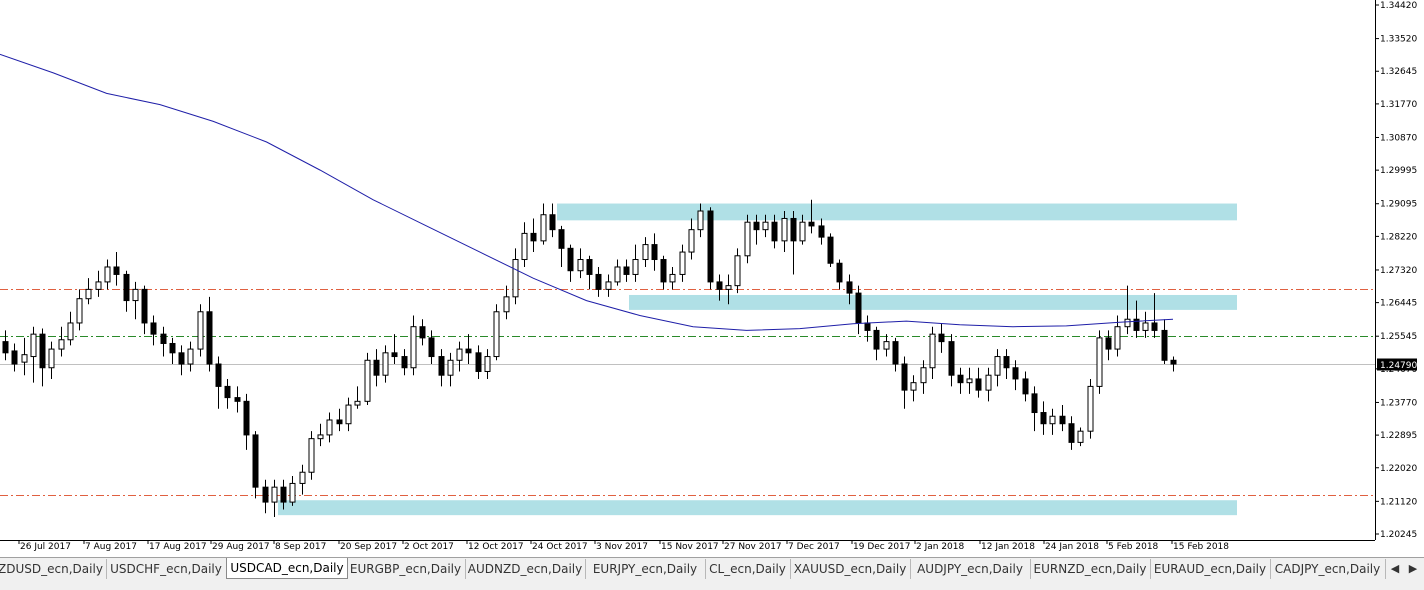  Describe the element at coordinates (1398, 205) in the screenshot. I see `price-tick-label: 1.29095` at that location.